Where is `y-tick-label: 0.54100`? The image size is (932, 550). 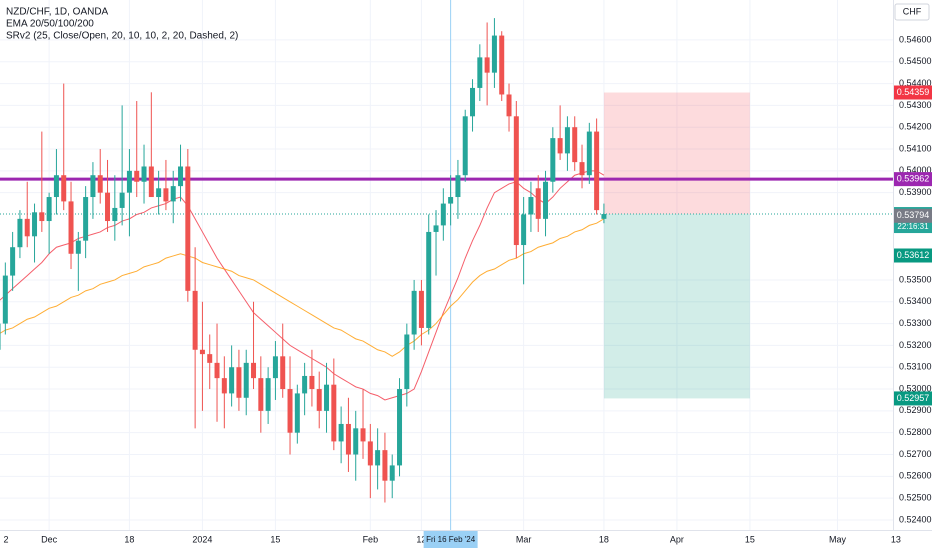
y-tick-label: 0.54100 is located at coordinates (915, 148).